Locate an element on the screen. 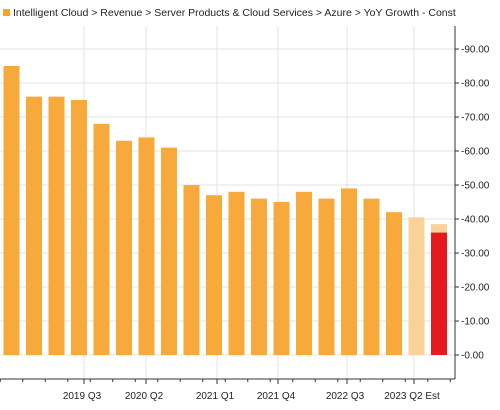 Image resolution: width=500 pixels, height=410 pixels. y-tick-label: -60.00 is located at coordinates (475, 152).